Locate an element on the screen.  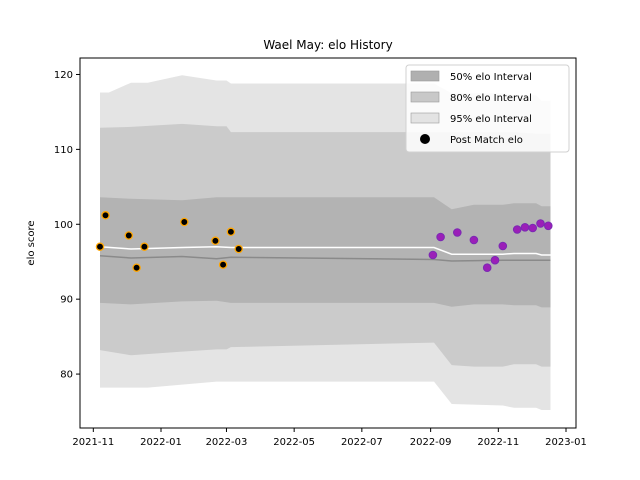
mean-elo-line is located at coordinates (325, 250).